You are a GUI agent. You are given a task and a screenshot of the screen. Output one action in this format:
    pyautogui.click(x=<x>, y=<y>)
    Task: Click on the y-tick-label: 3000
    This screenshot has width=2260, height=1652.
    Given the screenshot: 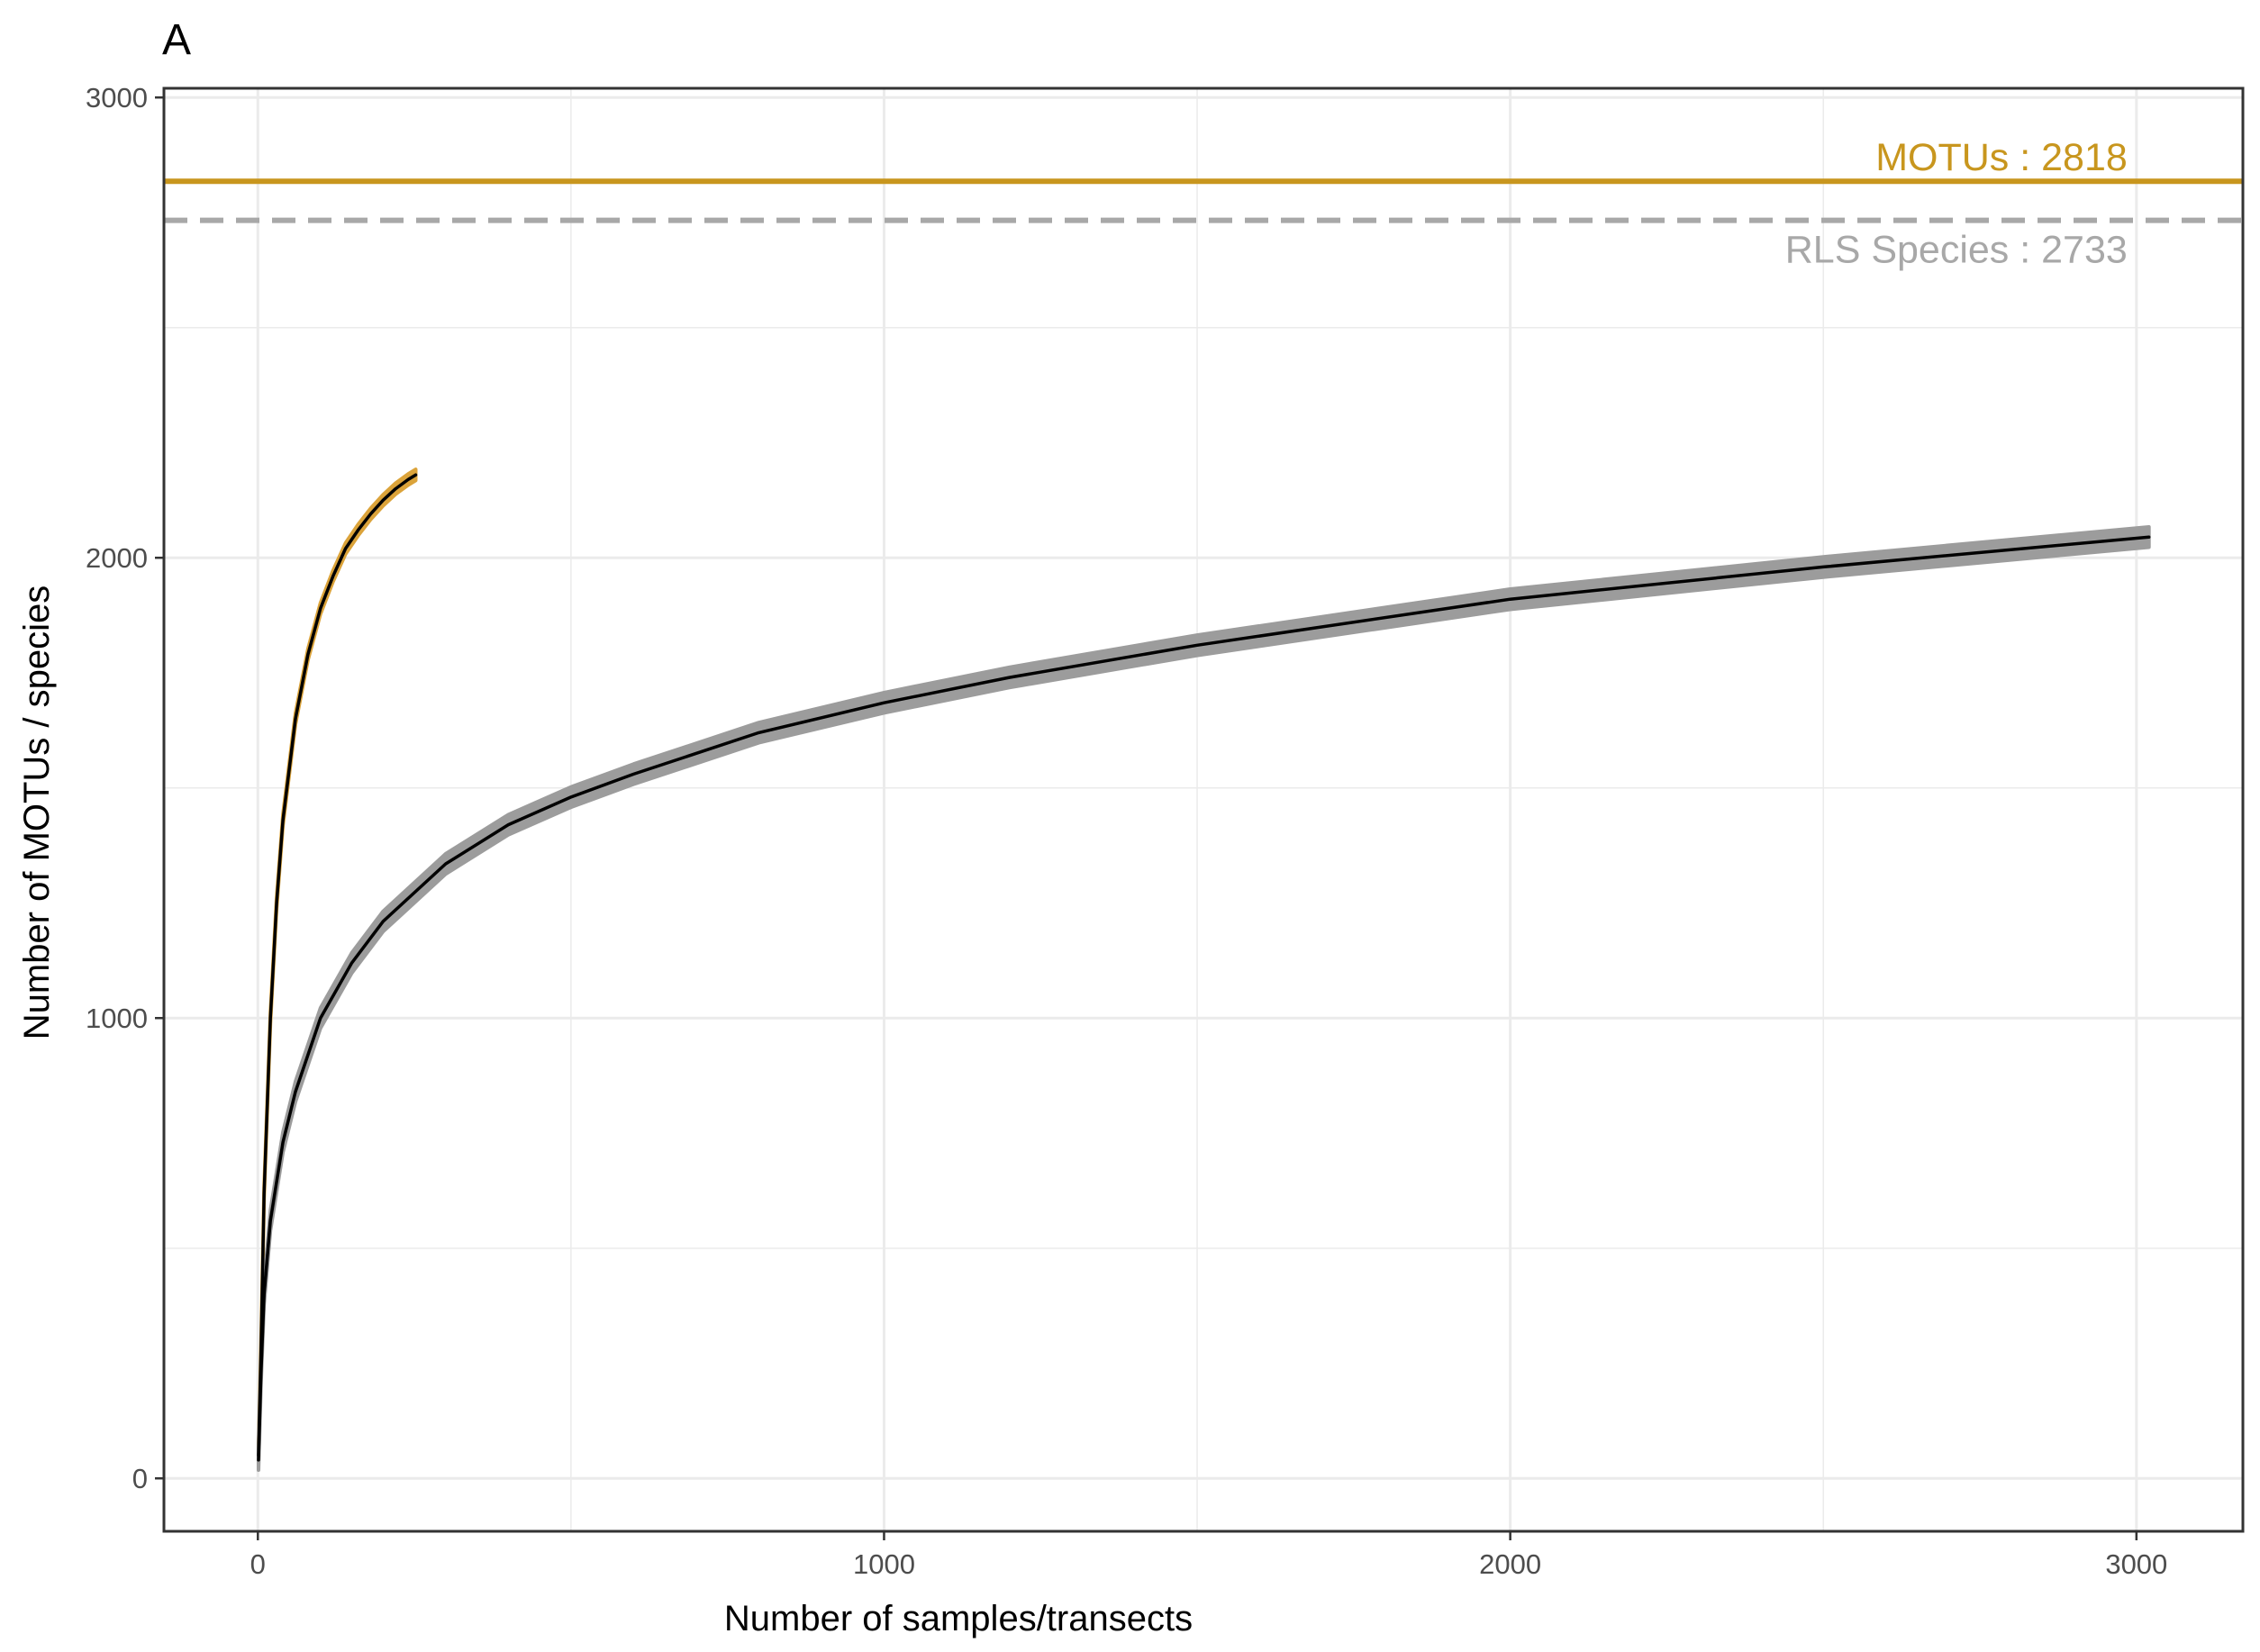 What is the action you would take?
    pyautogui.click(x=117, y=97)
    